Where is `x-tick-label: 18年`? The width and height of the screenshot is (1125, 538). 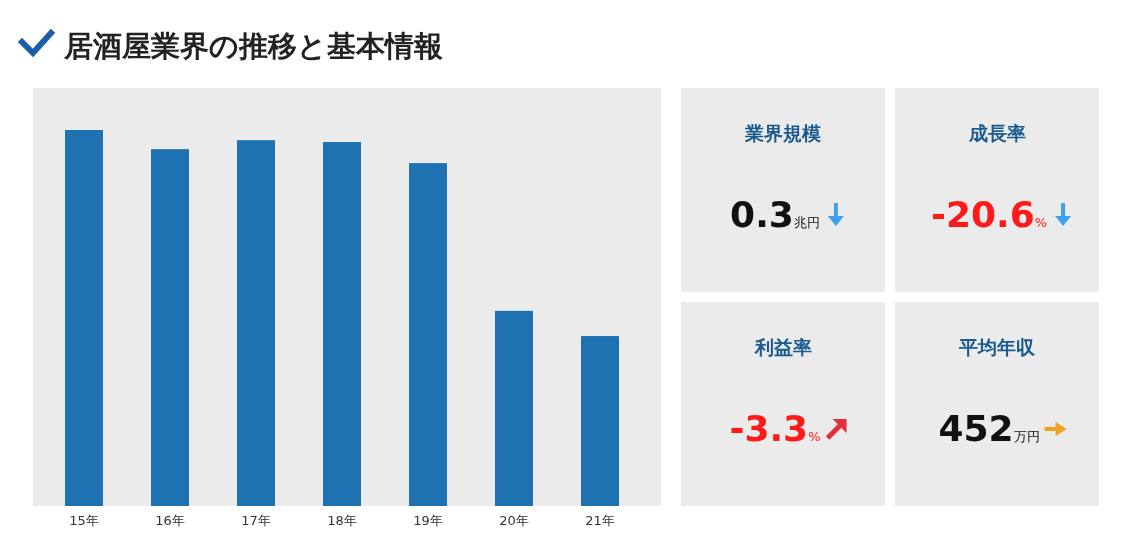
x-tick-label: 18年 is located at coordinates (342, 520).